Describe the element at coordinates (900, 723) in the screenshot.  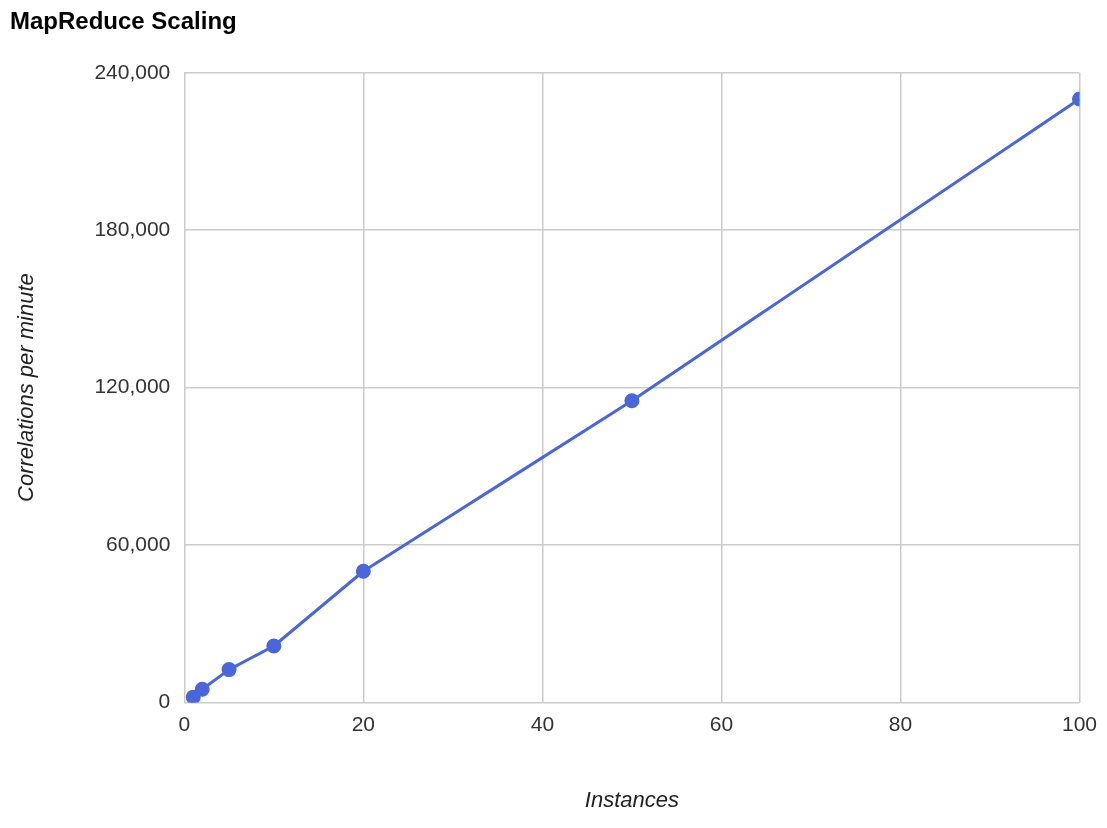
I see `x-tick-label: 80` at that location.